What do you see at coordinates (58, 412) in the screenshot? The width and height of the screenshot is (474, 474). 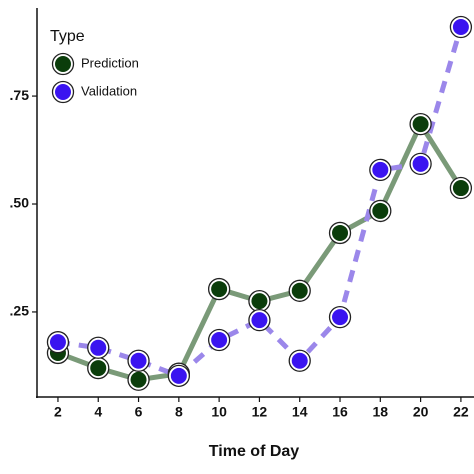 I see `x-tick-label: 2` at bounding box center [58, 412].